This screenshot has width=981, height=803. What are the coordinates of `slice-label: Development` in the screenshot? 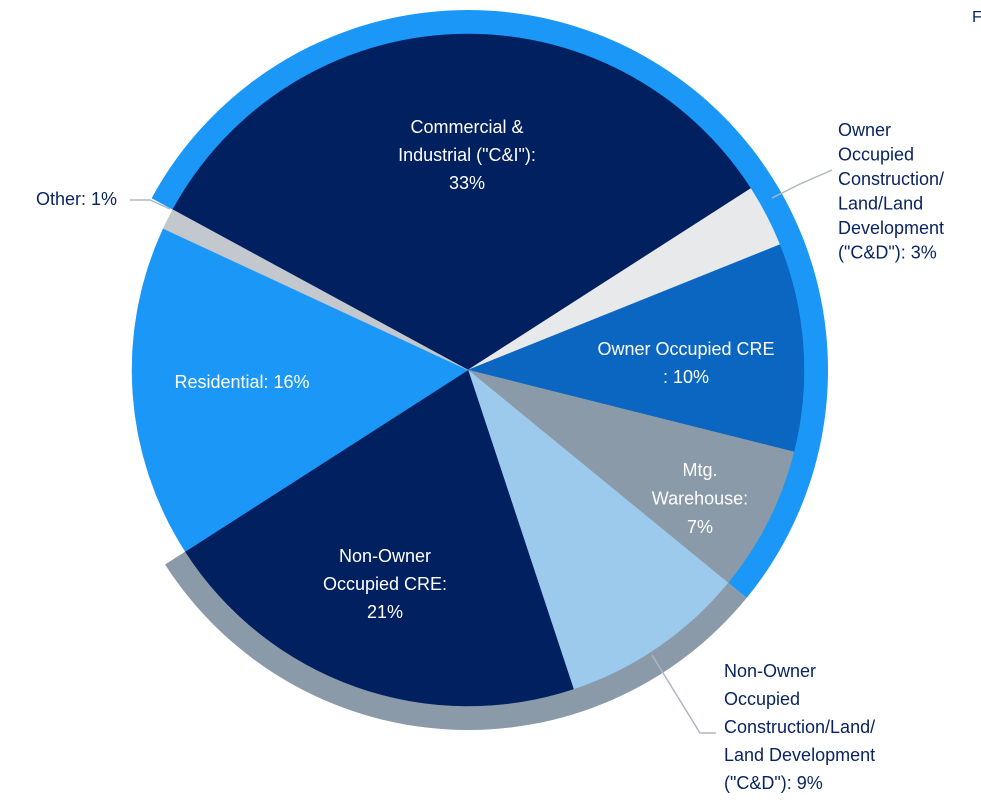 It's located at (891, 228).